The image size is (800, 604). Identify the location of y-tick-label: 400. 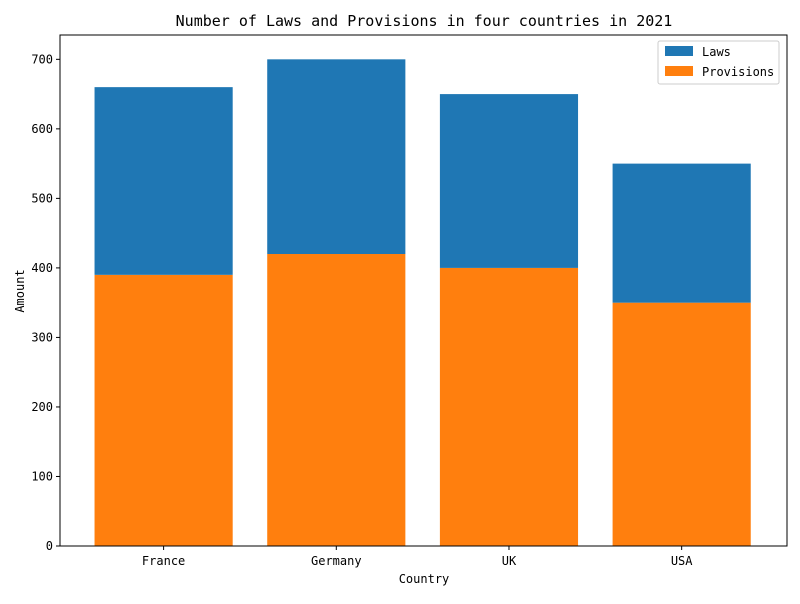
(42, 268).